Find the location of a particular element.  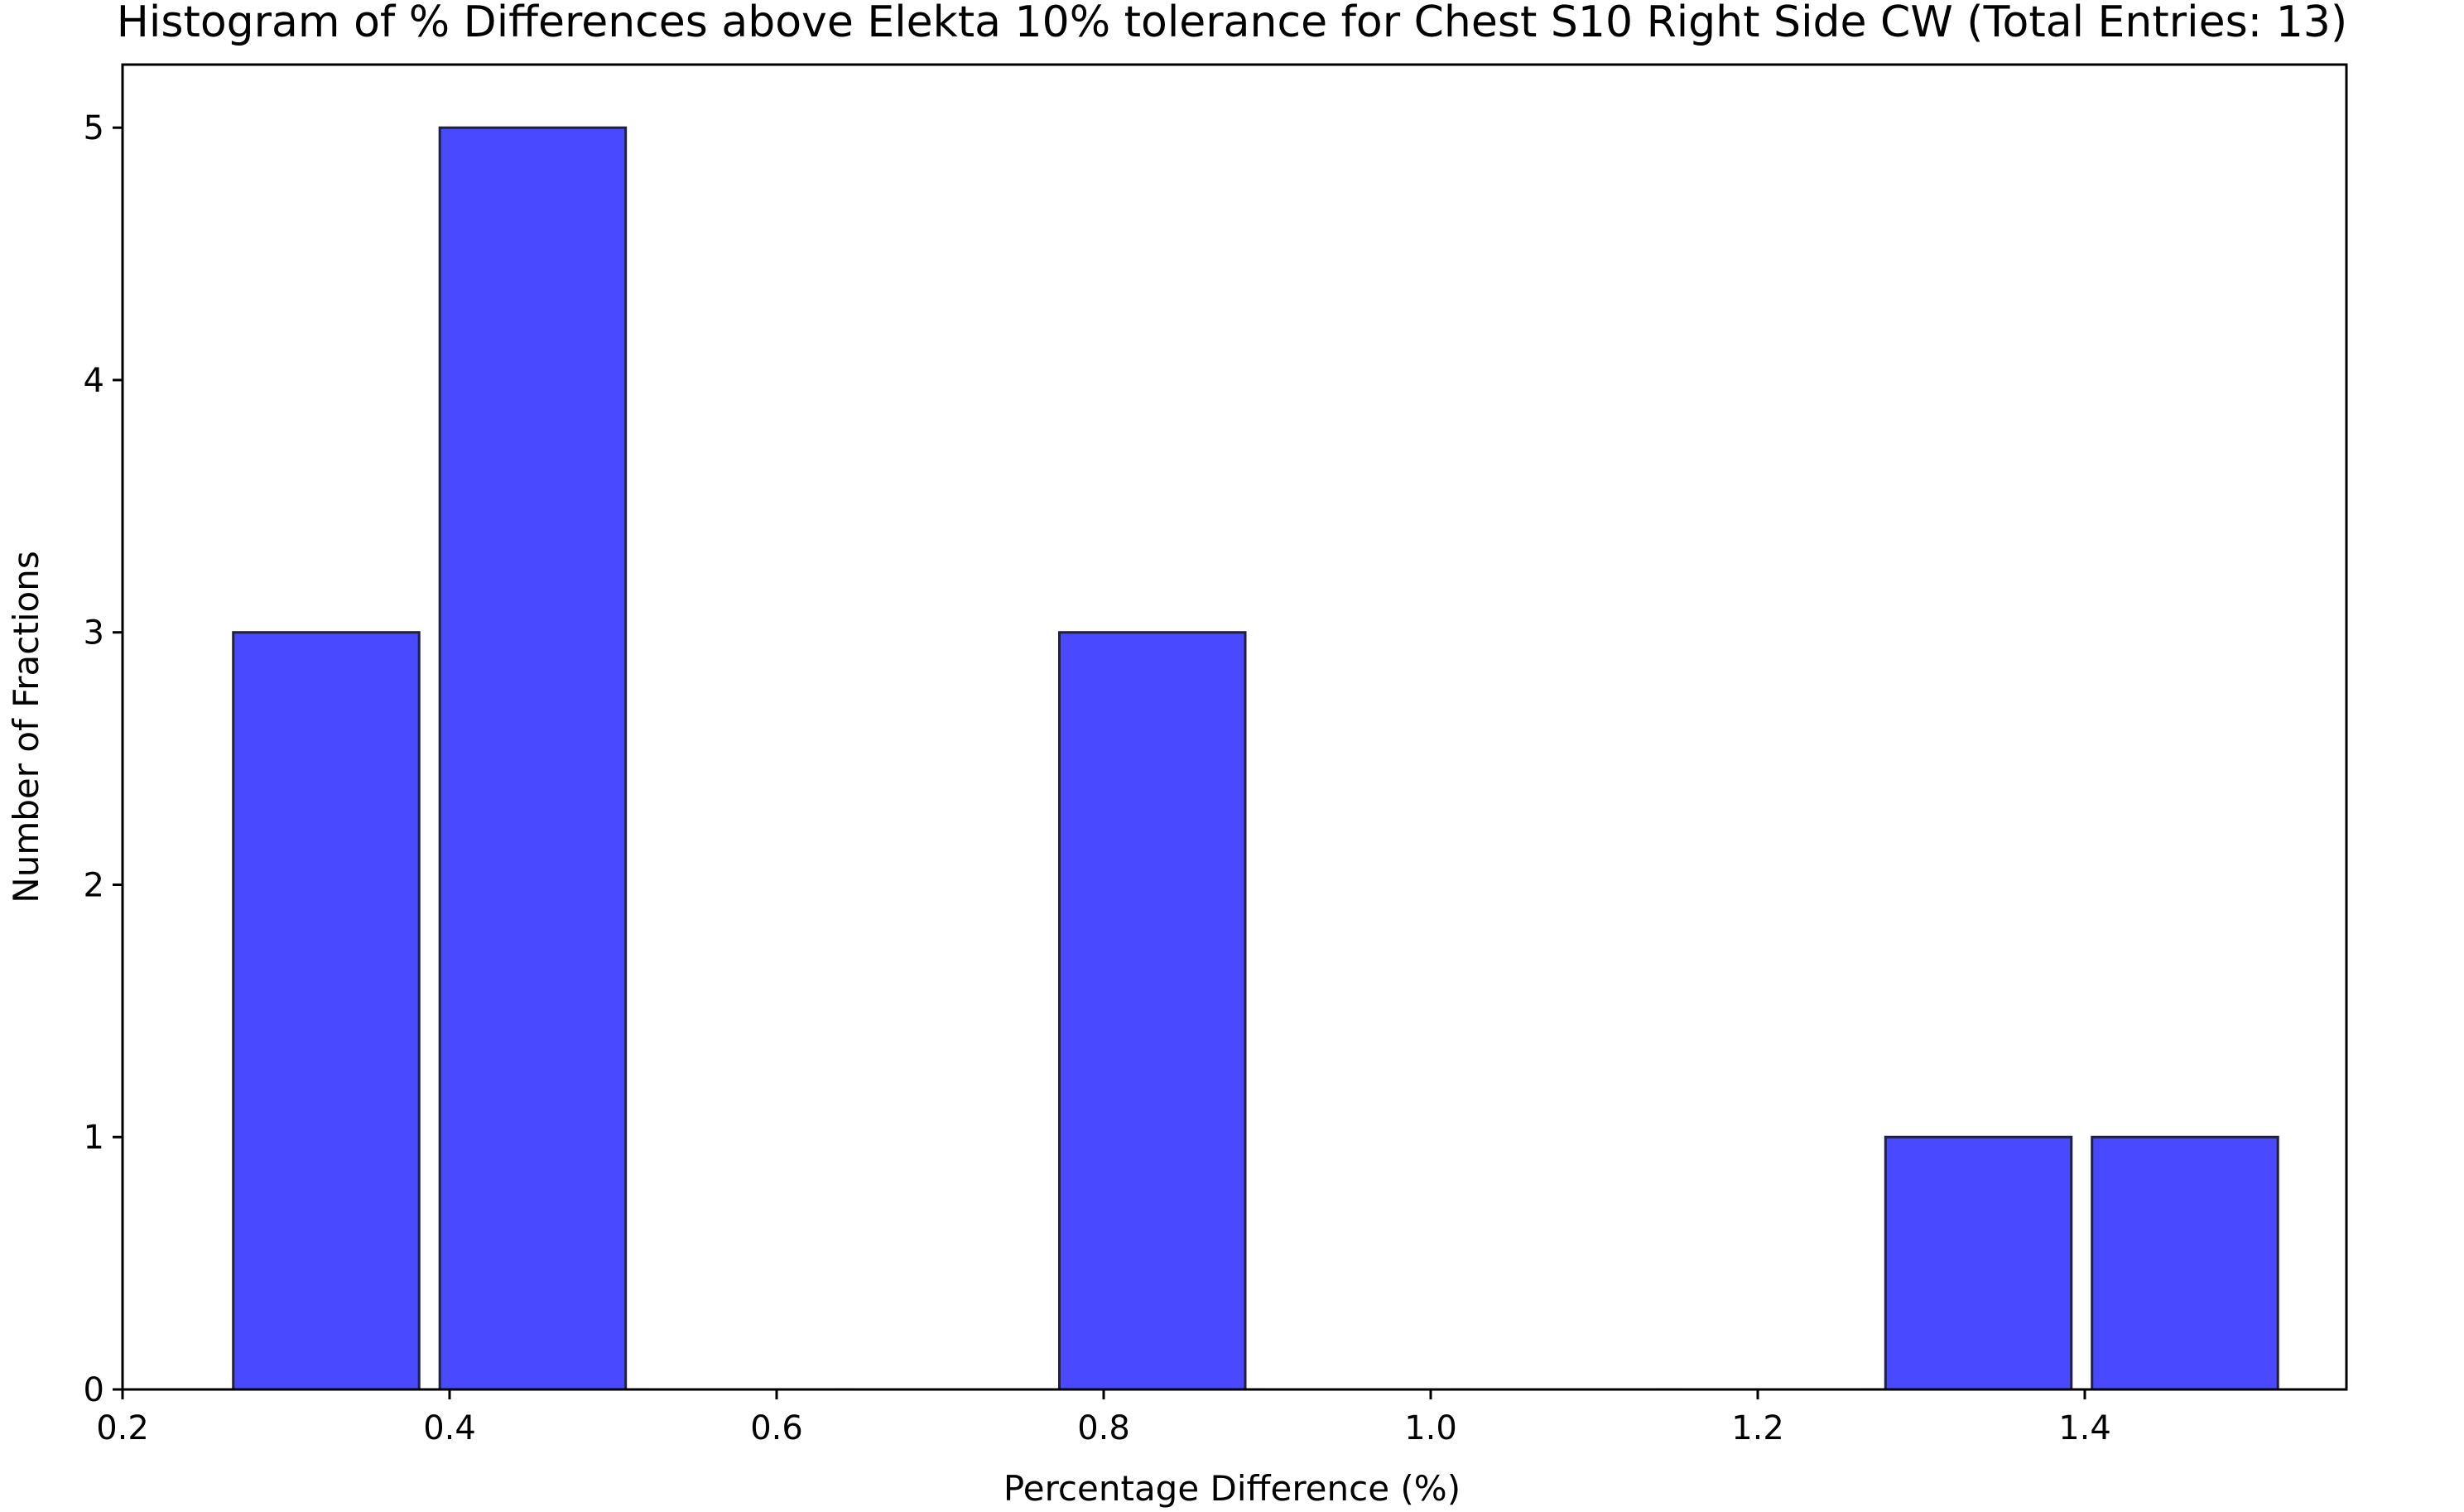

y-tick-label: 4 is located at coordinates (94, 381).